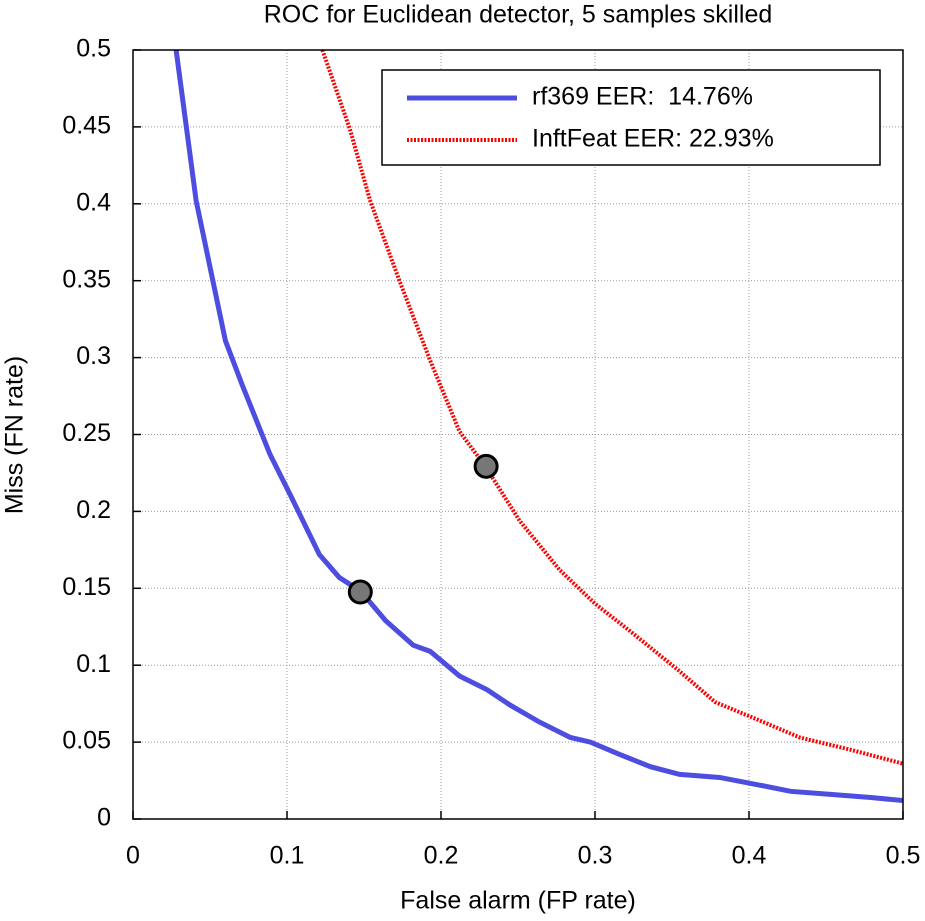  Describe the element at coordinates (903, 856) in the screenshot. I see `x-tick-label: 0.5` at that location.